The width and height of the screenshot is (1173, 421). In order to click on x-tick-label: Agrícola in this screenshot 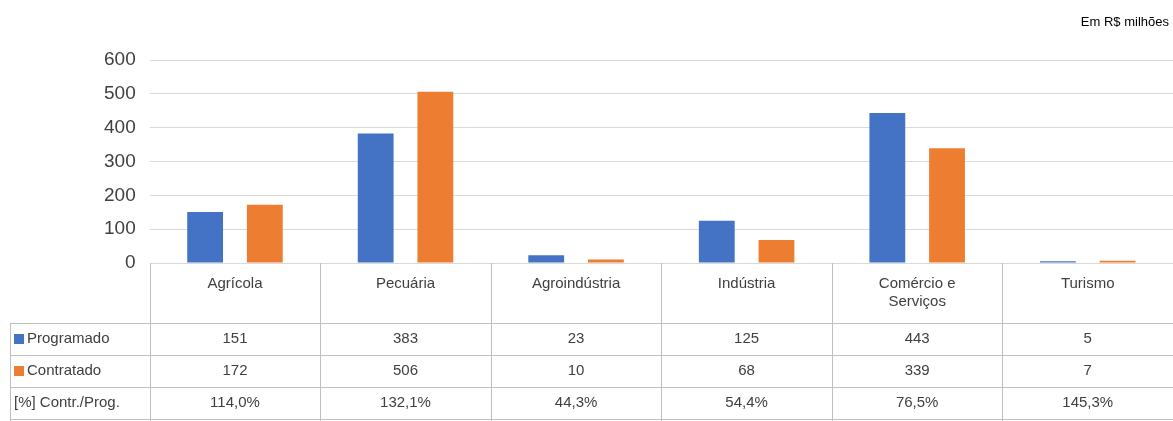, I will do `click(235, 283)`.